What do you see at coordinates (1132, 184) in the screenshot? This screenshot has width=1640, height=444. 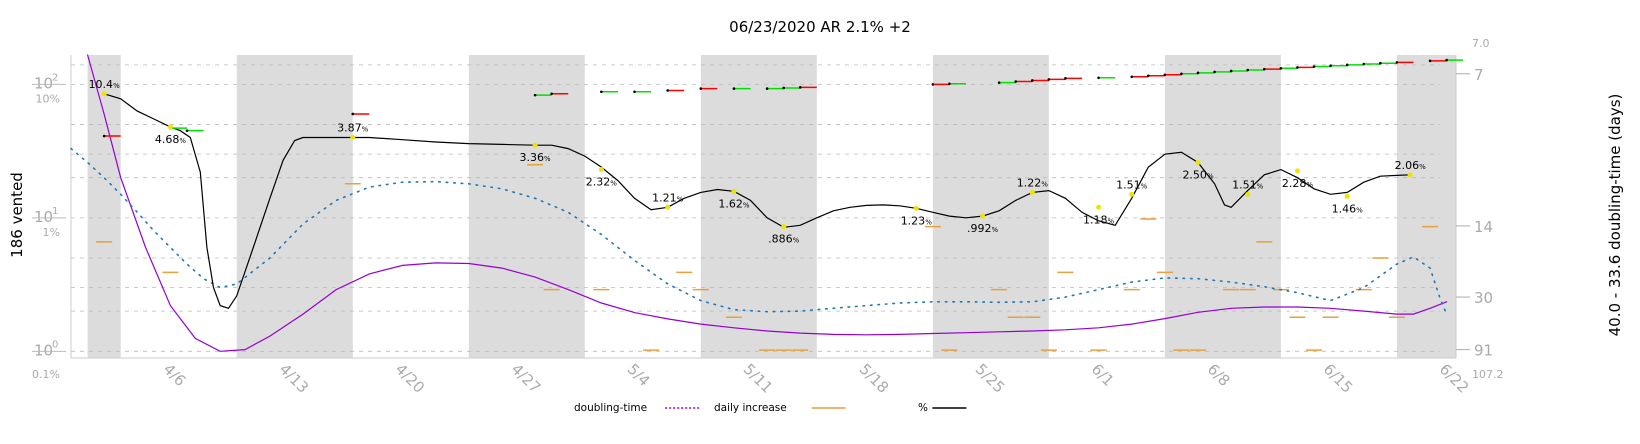 I see `annotation-label: 1.51%` at bounding box center [1132, 184].